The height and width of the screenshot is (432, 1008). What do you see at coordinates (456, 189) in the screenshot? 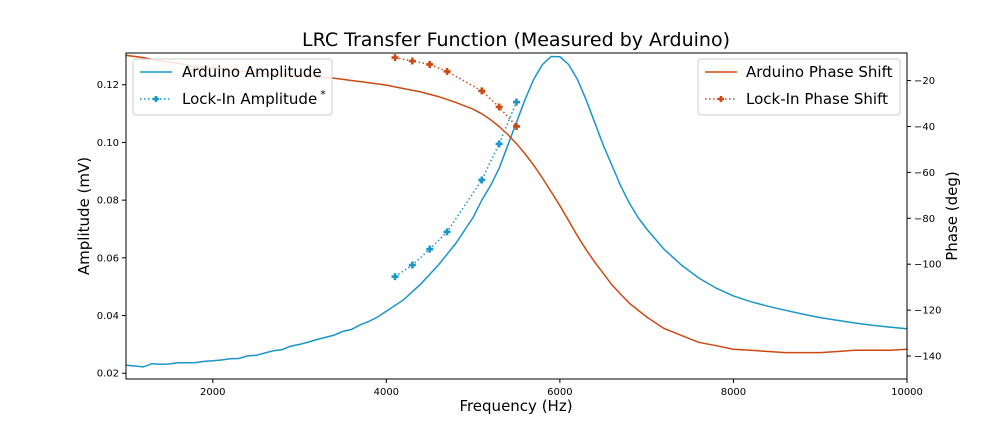
I see `series-line-lock-in-amplitude` at bounding box center [456, 189].